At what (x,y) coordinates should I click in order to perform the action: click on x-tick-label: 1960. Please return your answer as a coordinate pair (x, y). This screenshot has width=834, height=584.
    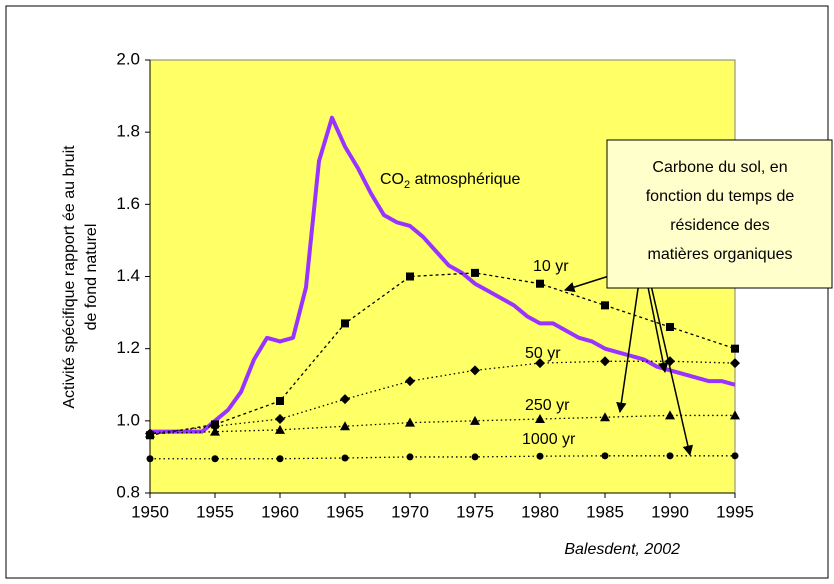
    Looking at the image, I should click on (280, 511).